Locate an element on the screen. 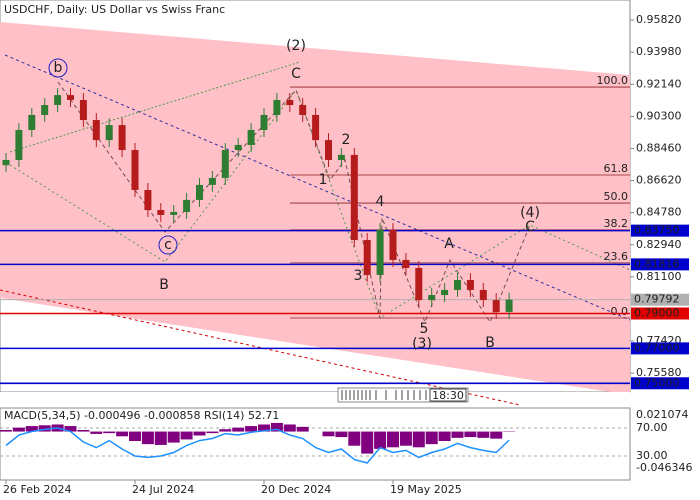  y-tick-label: 0.81100 is located at coordinates (659, 276).